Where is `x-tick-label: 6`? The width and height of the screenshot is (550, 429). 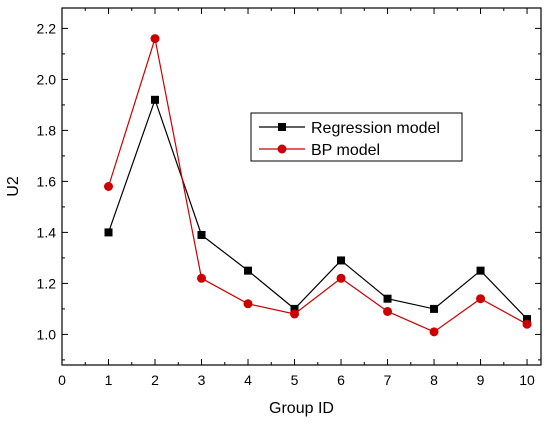
x-tick-label: 6 is located at coordinates (341, 380).